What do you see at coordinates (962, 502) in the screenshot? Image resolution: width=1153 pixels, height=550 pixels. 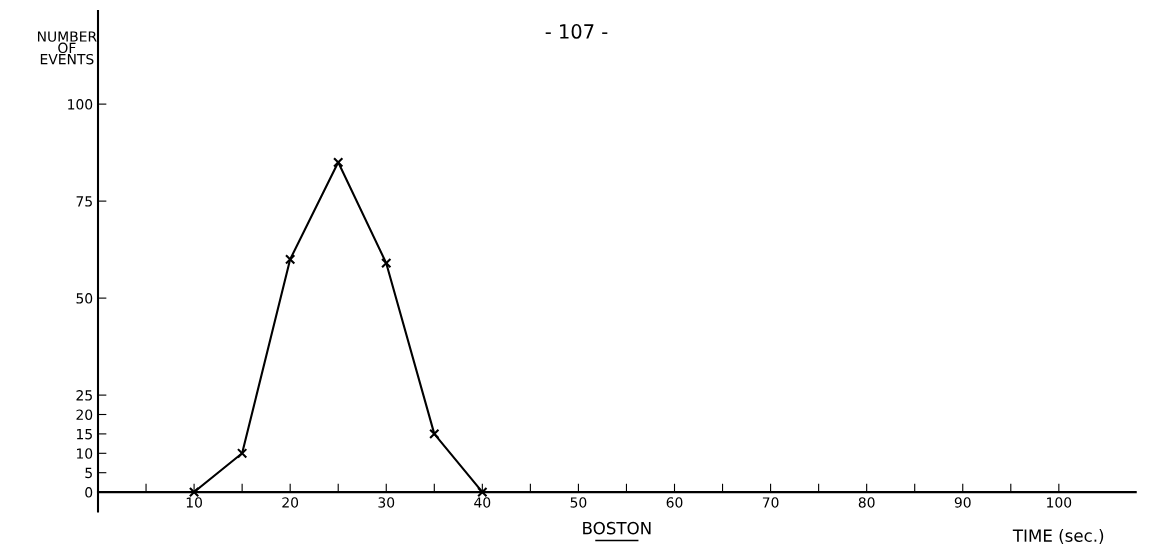 I see `x-tick-label: 90` at bounding box center [962, 502].